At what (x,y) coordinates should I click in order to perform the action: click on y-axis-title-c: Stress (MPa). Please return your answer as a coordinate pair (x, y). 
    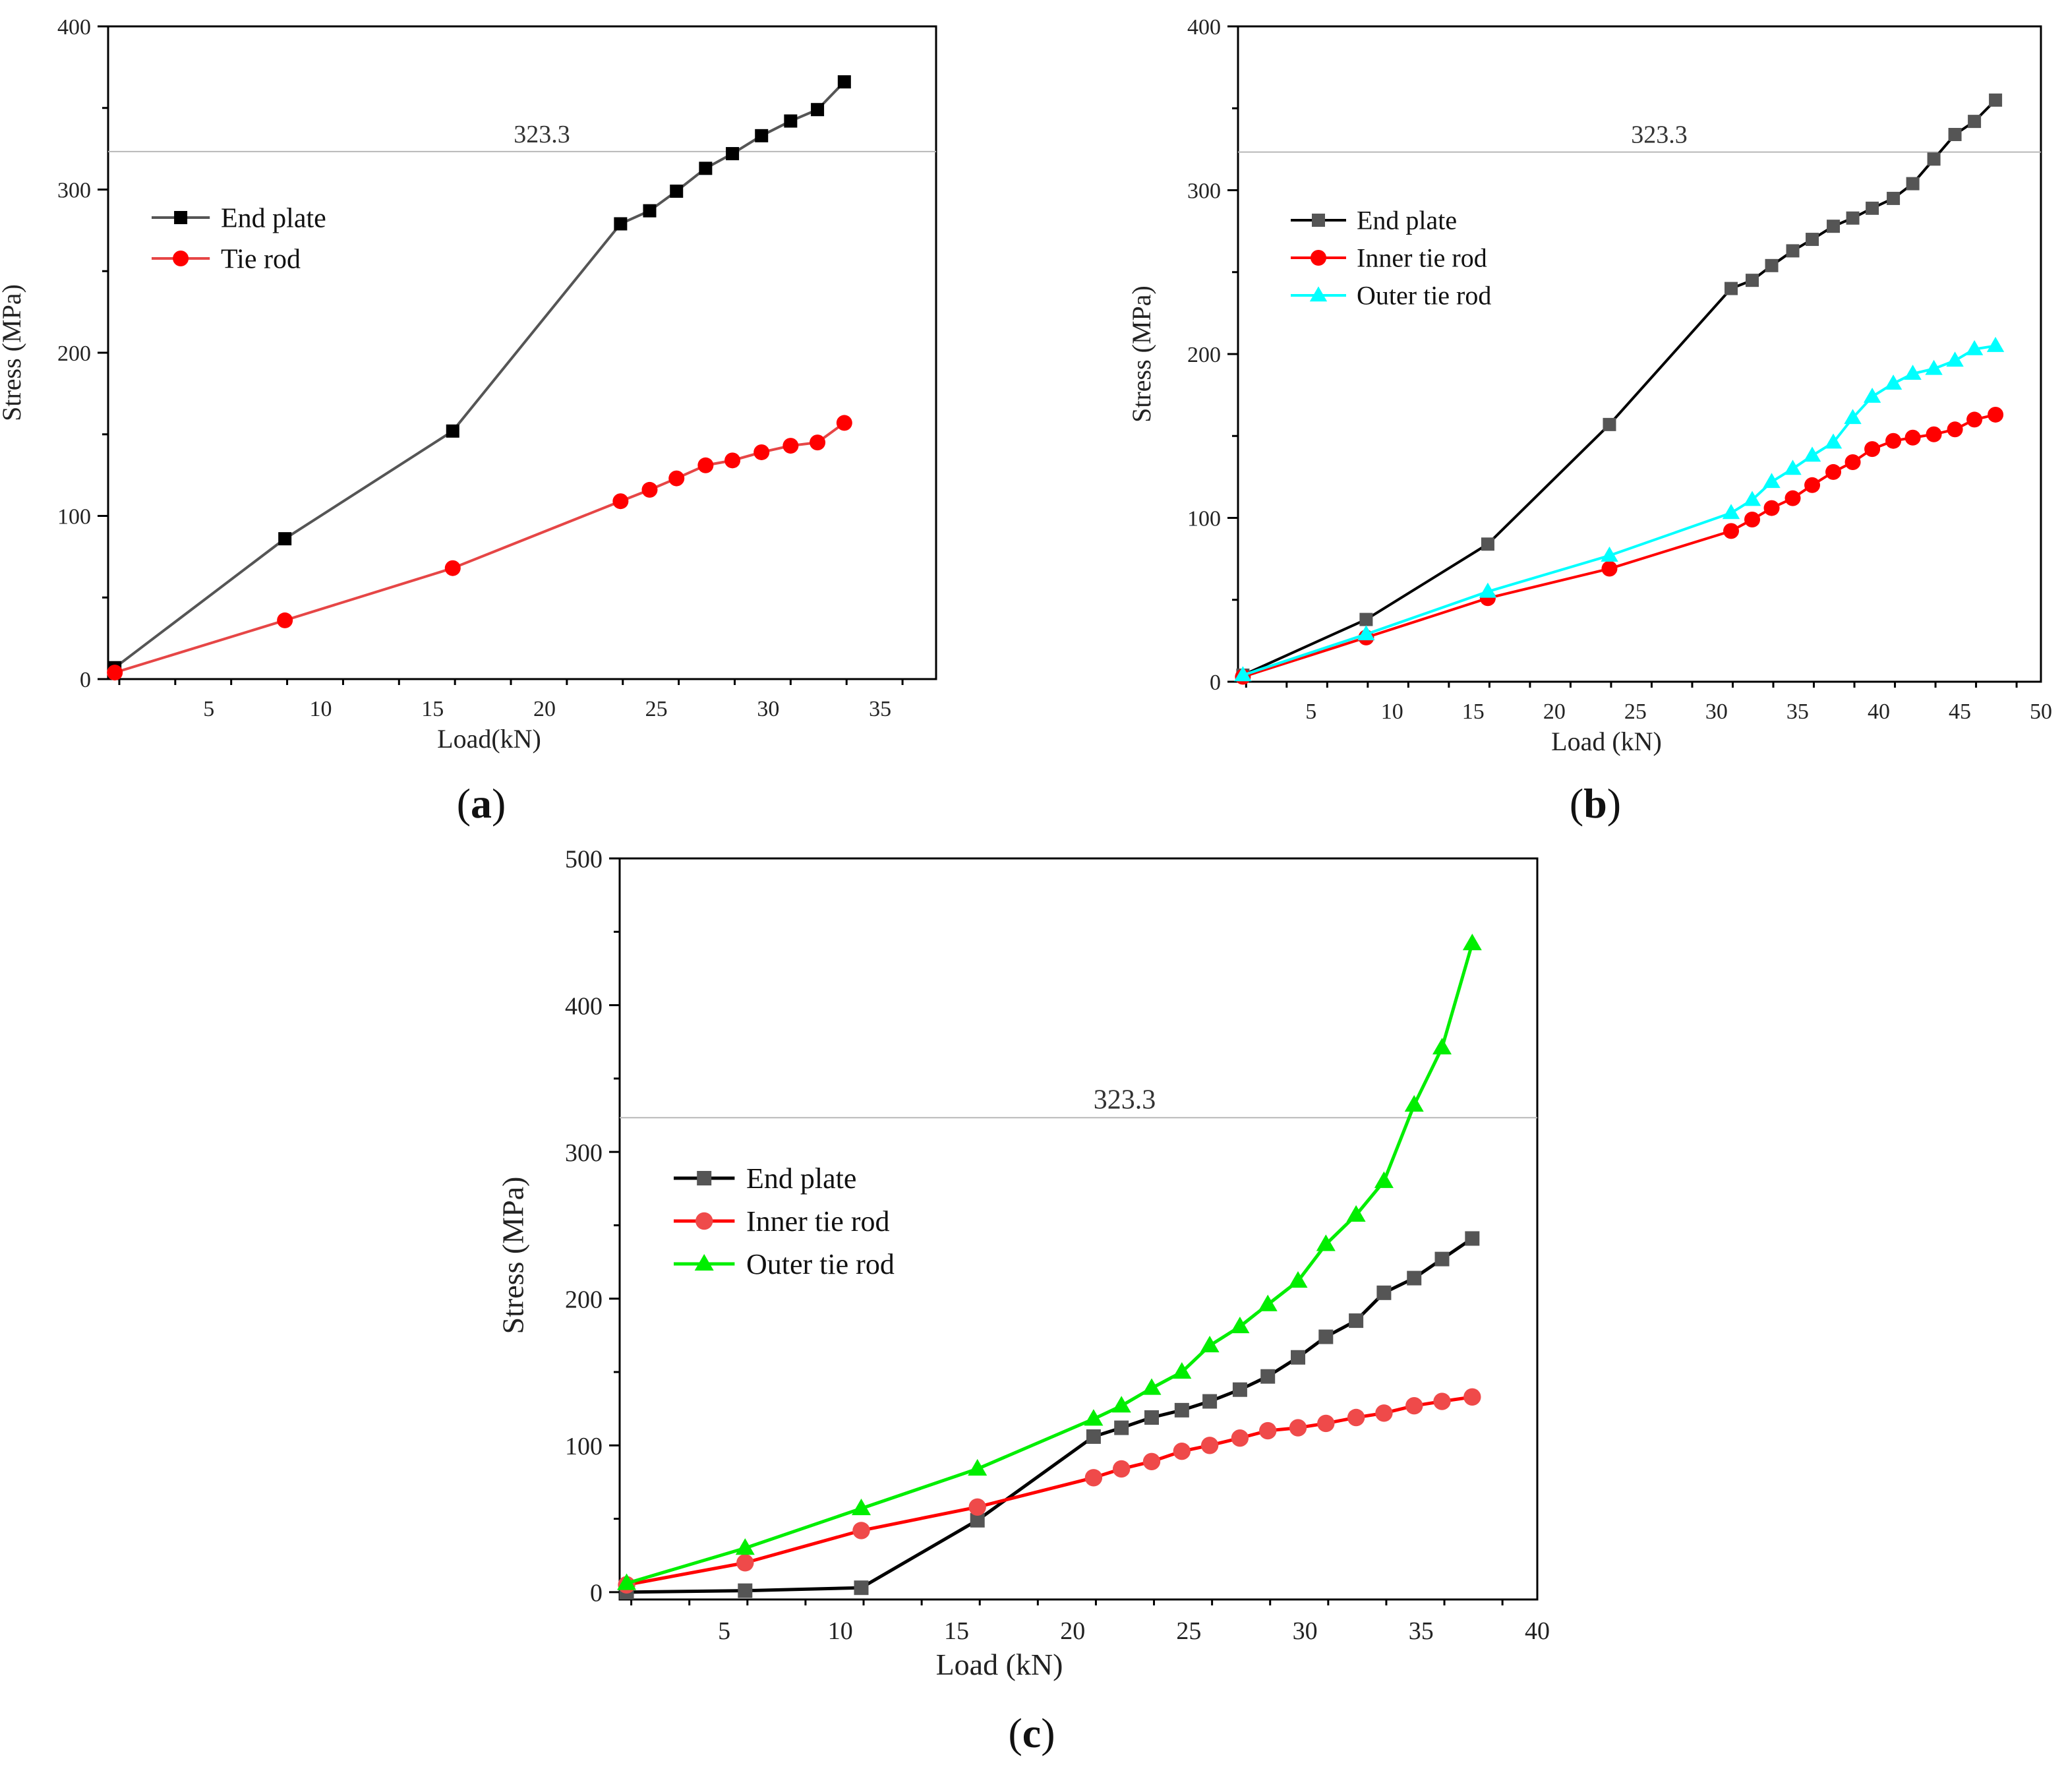
    Looking at the image, I should click on (513, 1255).